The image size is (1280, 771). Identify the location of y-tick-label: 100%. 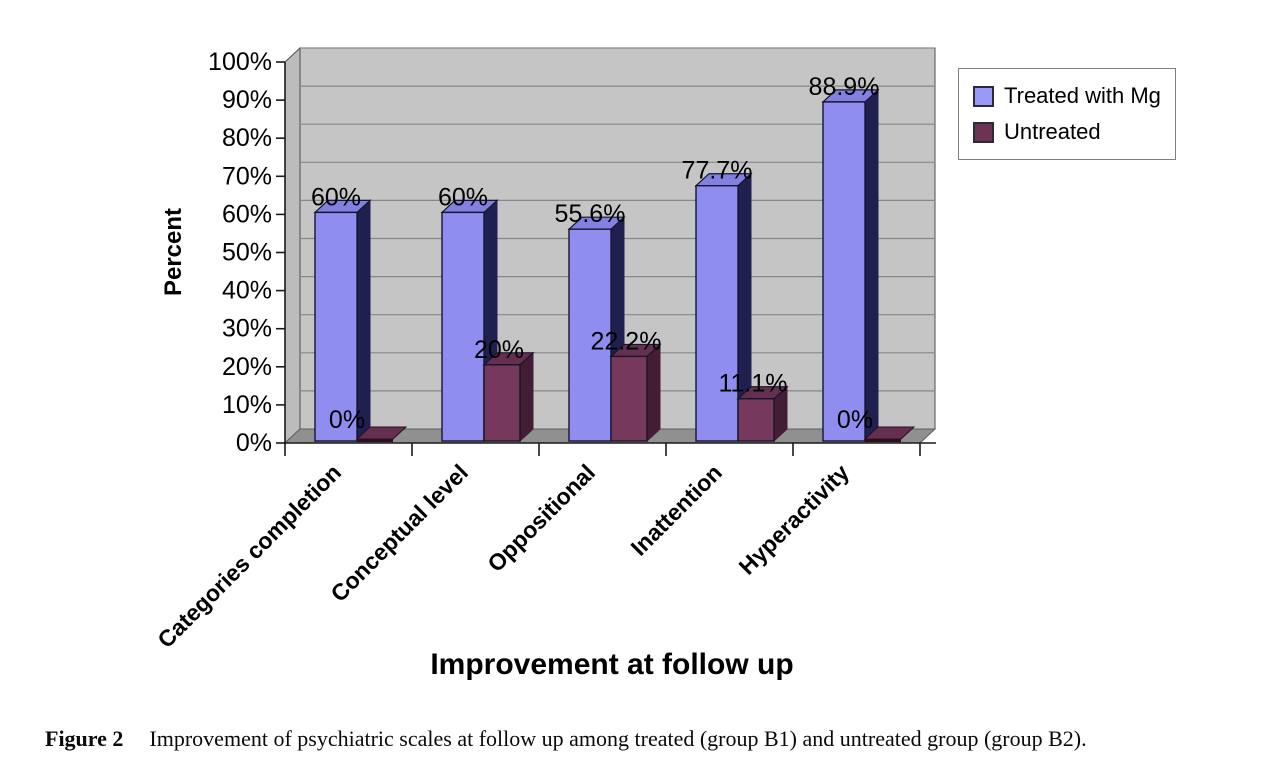
(240, 62).